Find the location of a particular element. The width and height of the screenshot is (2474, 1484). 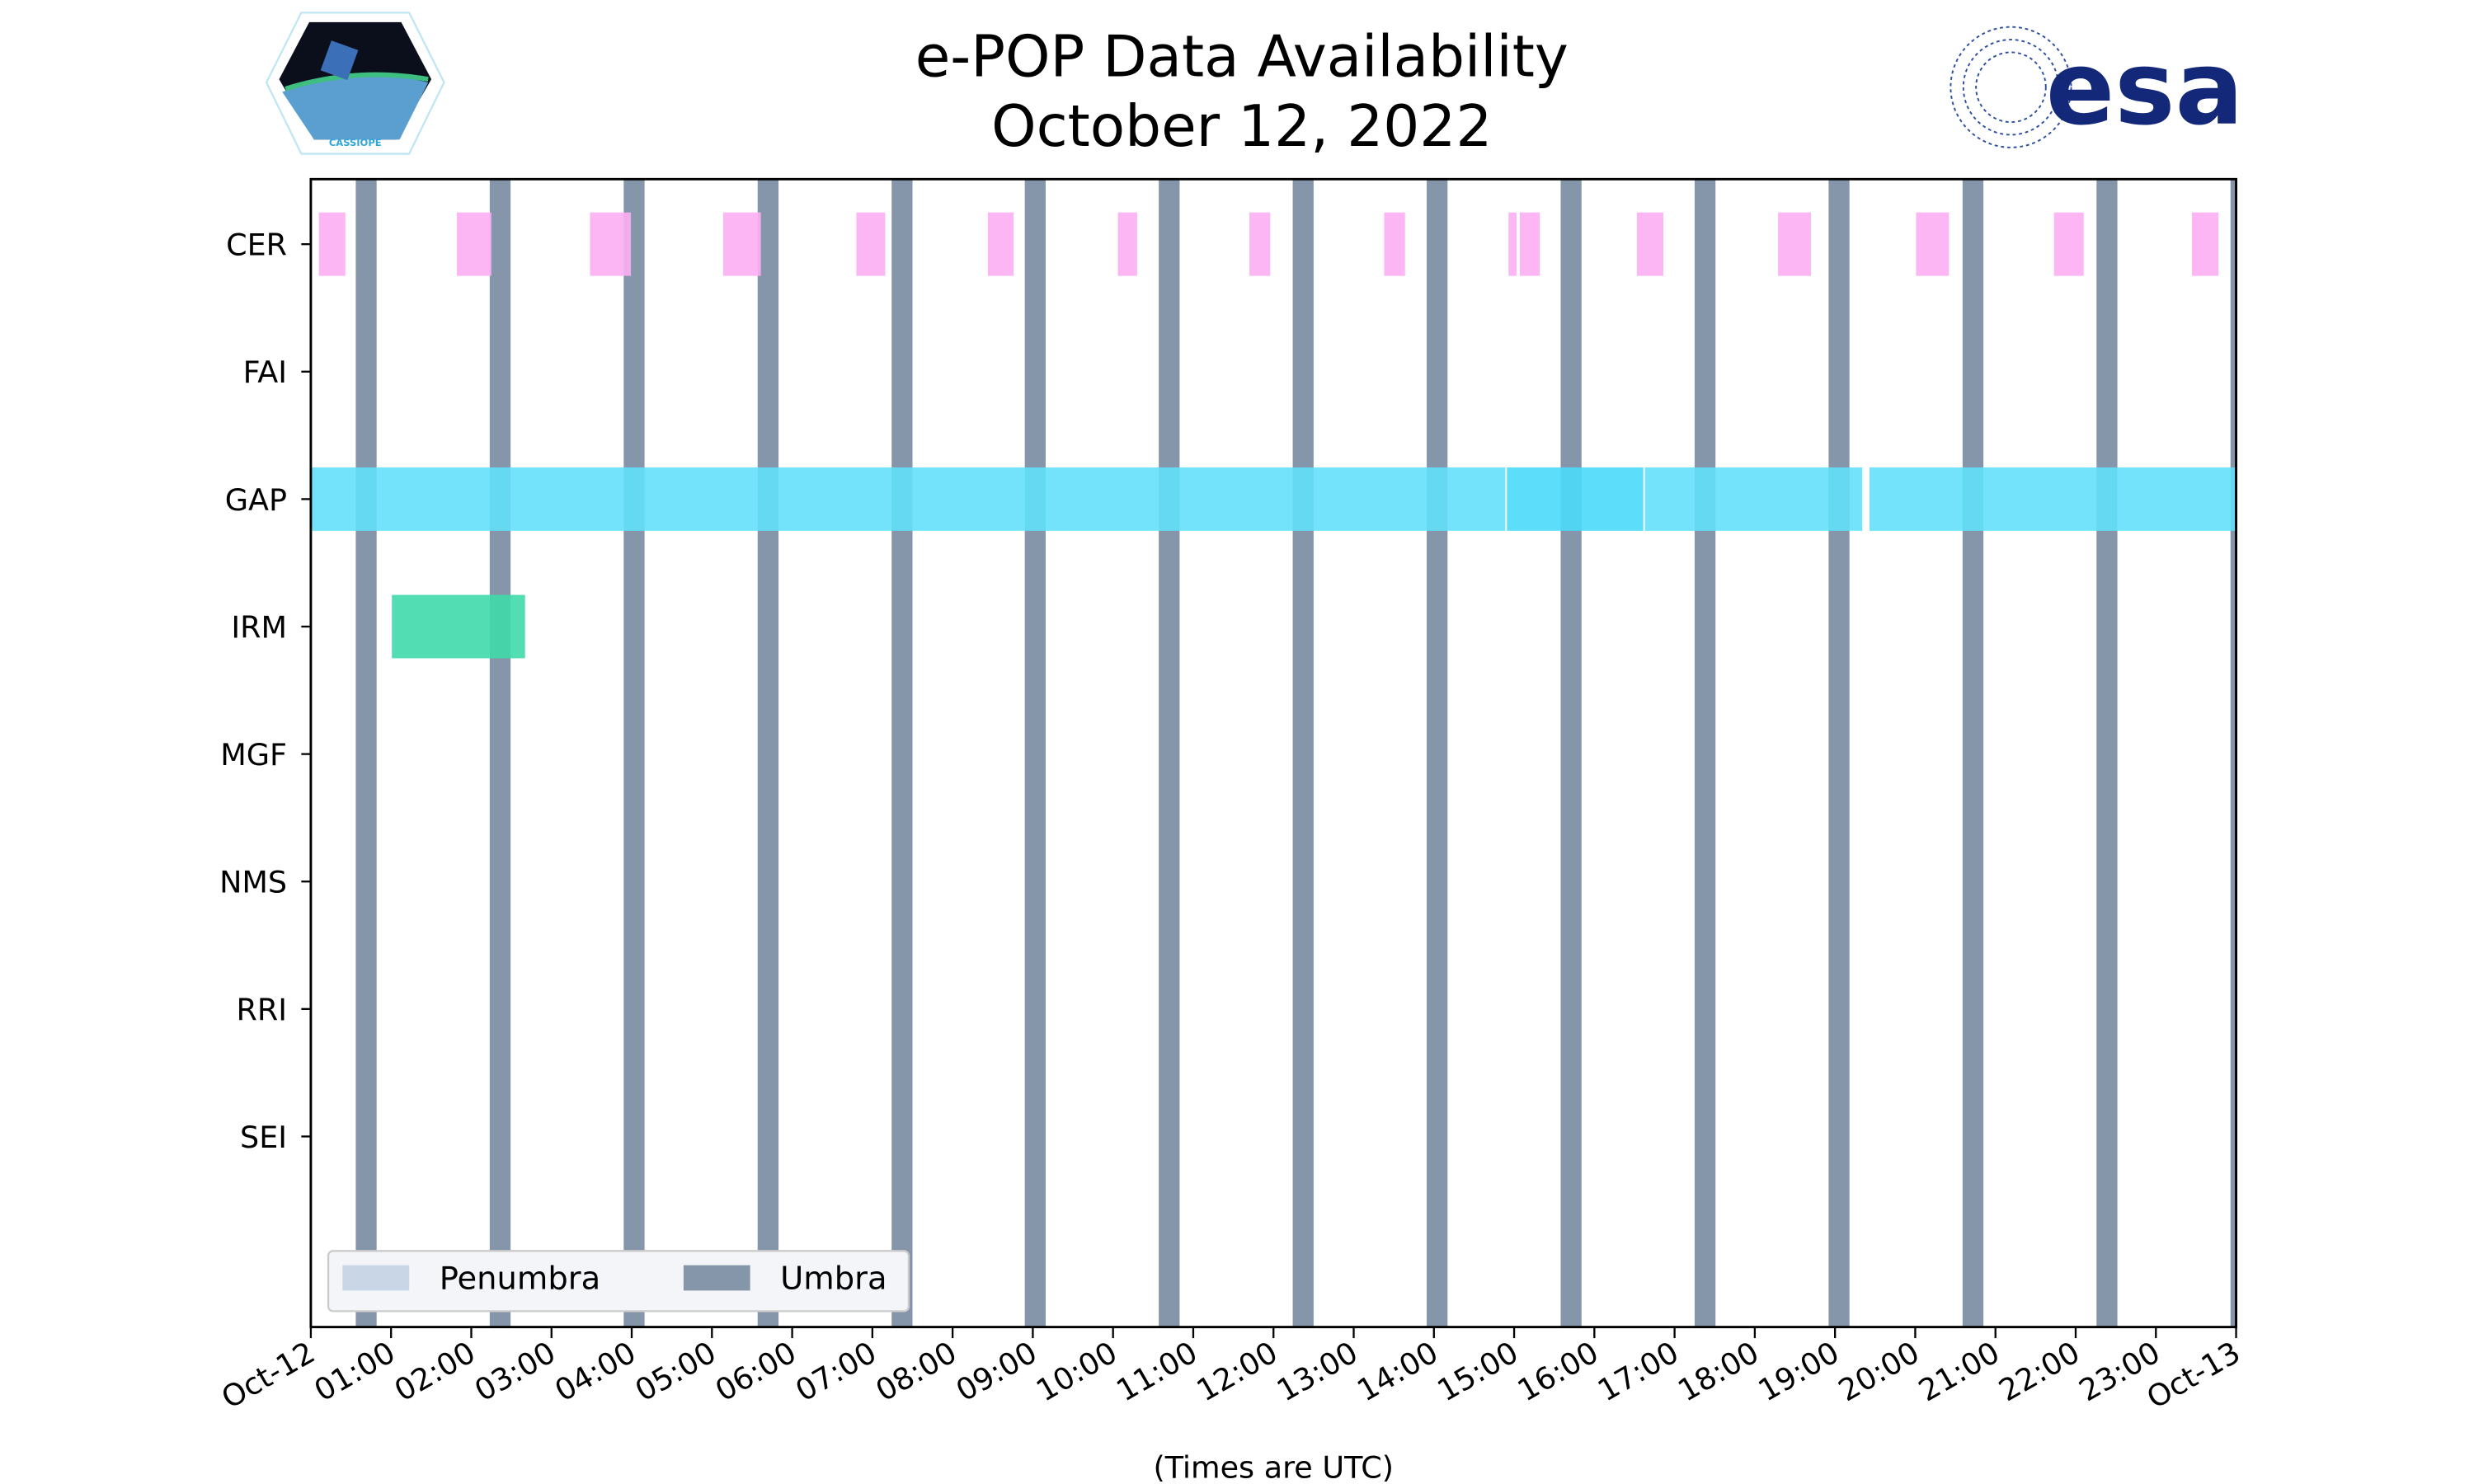

x-tick-label: 04:00 is located at coordinates (595, 1372).